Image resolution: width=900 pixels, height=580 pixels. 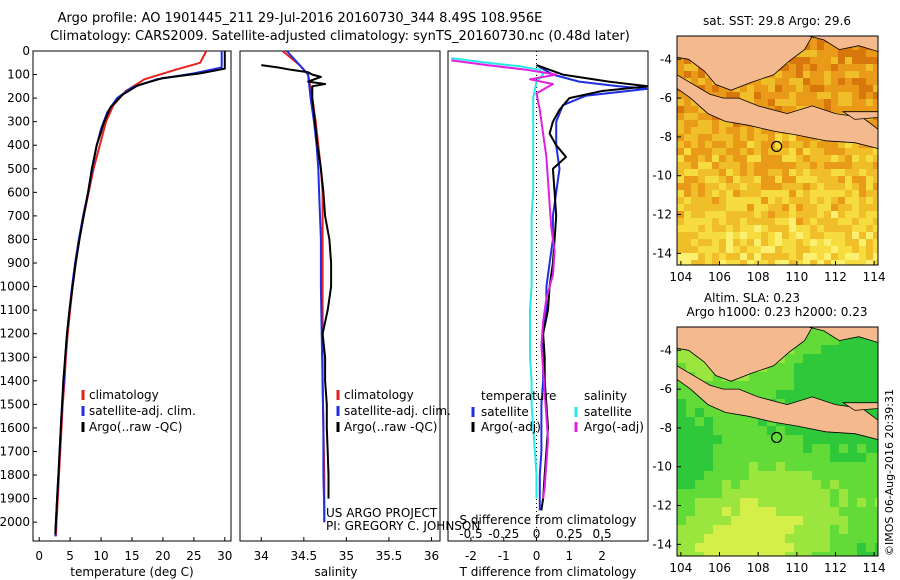 I want to click on map-x-tick-label: 112, so click(x=835, y=568).